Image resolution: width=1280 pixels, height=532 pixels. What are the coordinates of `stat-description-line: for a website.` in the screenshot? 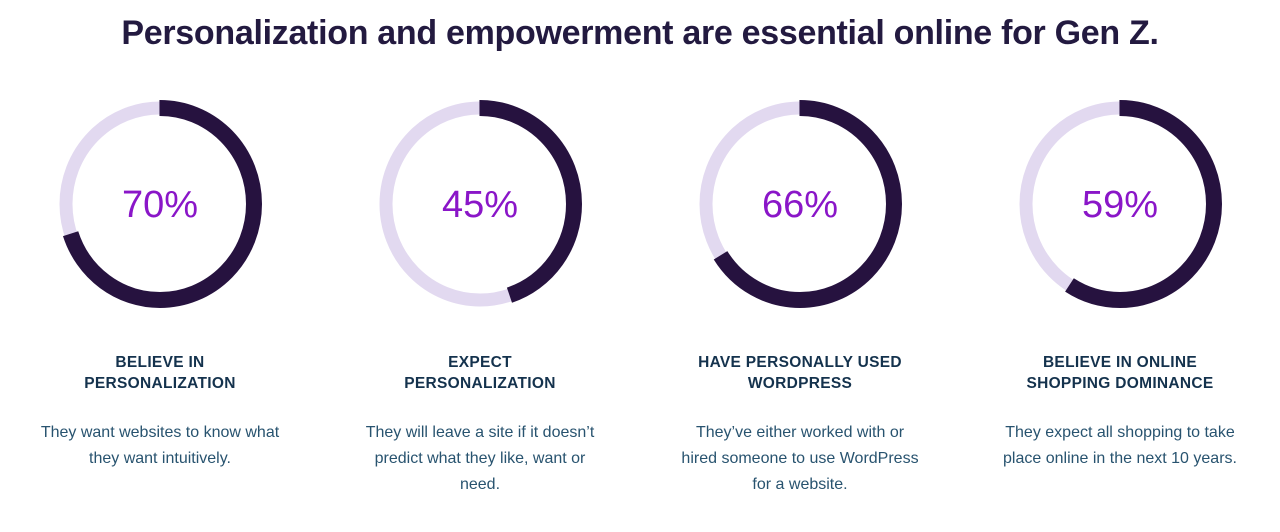 It's located at (800, 485).